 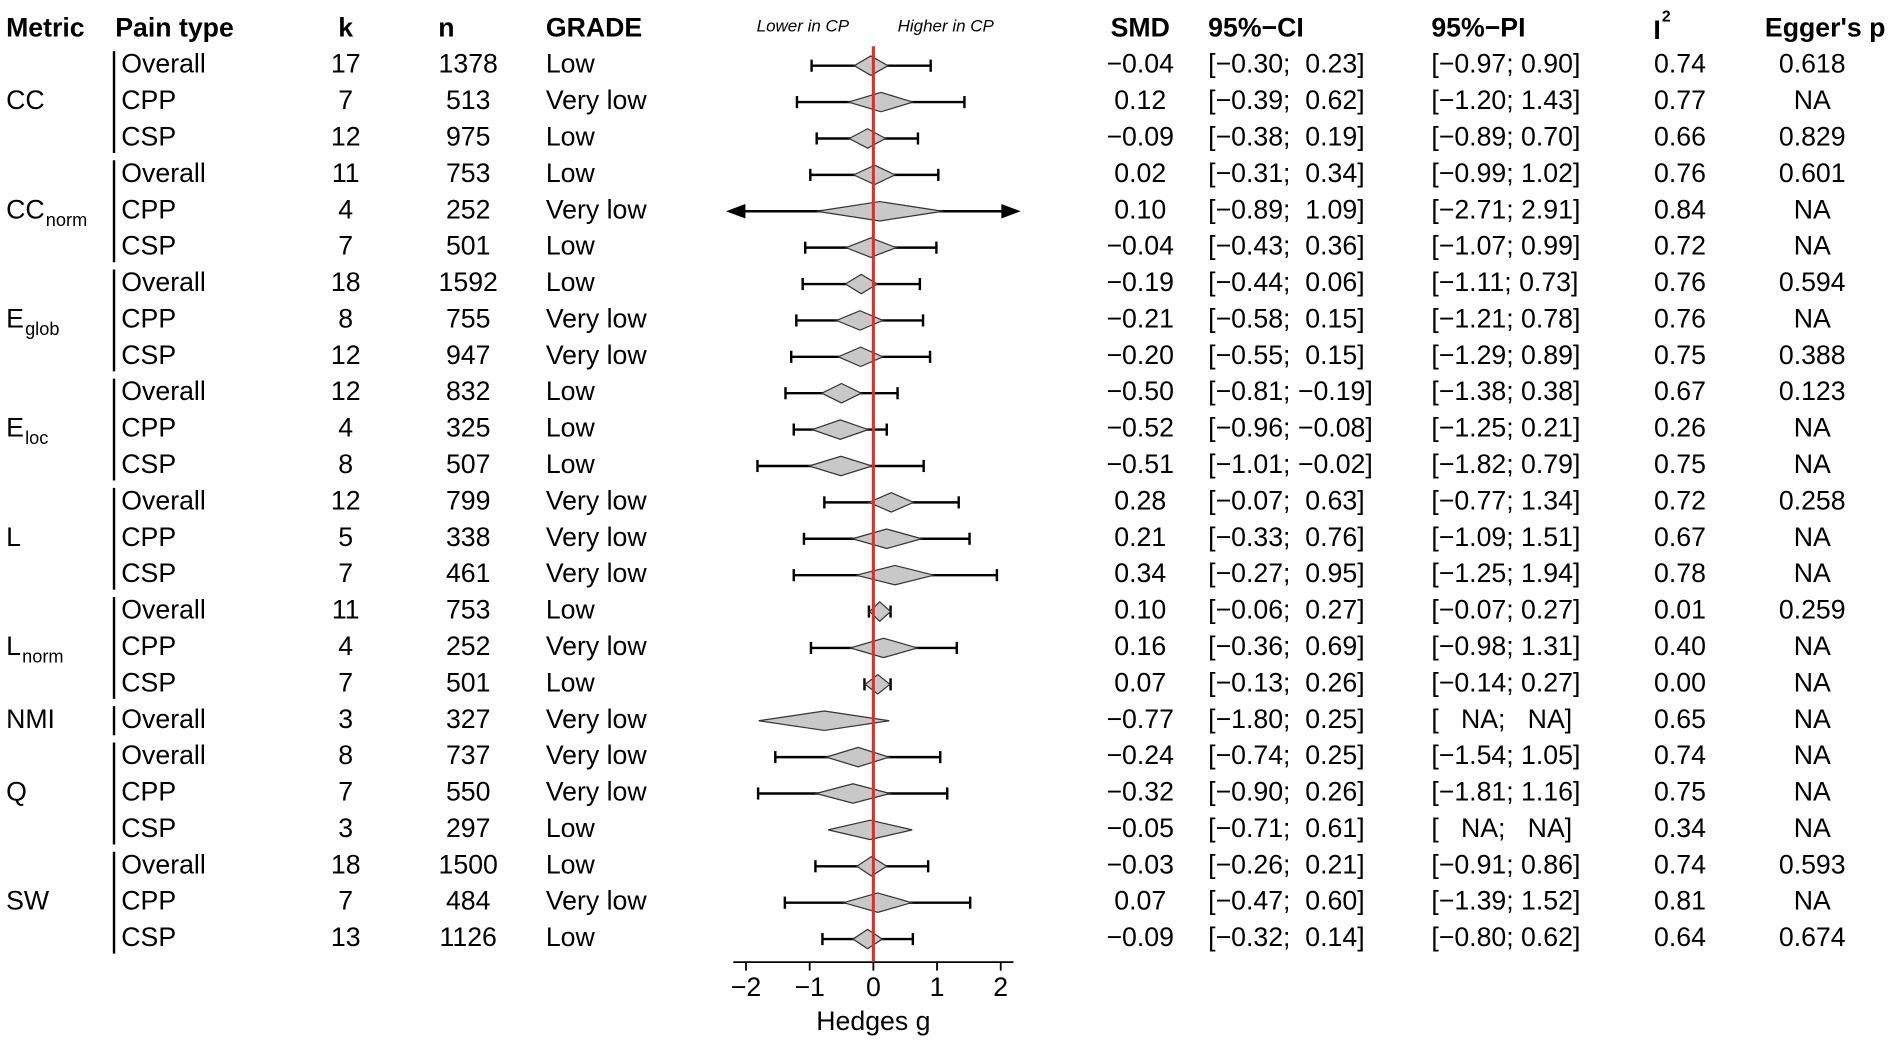 What do you see at coordinates (1140, 100) in the screenshot?
I see `smd-cell: 0.12` at bounding box center [1140, 100].